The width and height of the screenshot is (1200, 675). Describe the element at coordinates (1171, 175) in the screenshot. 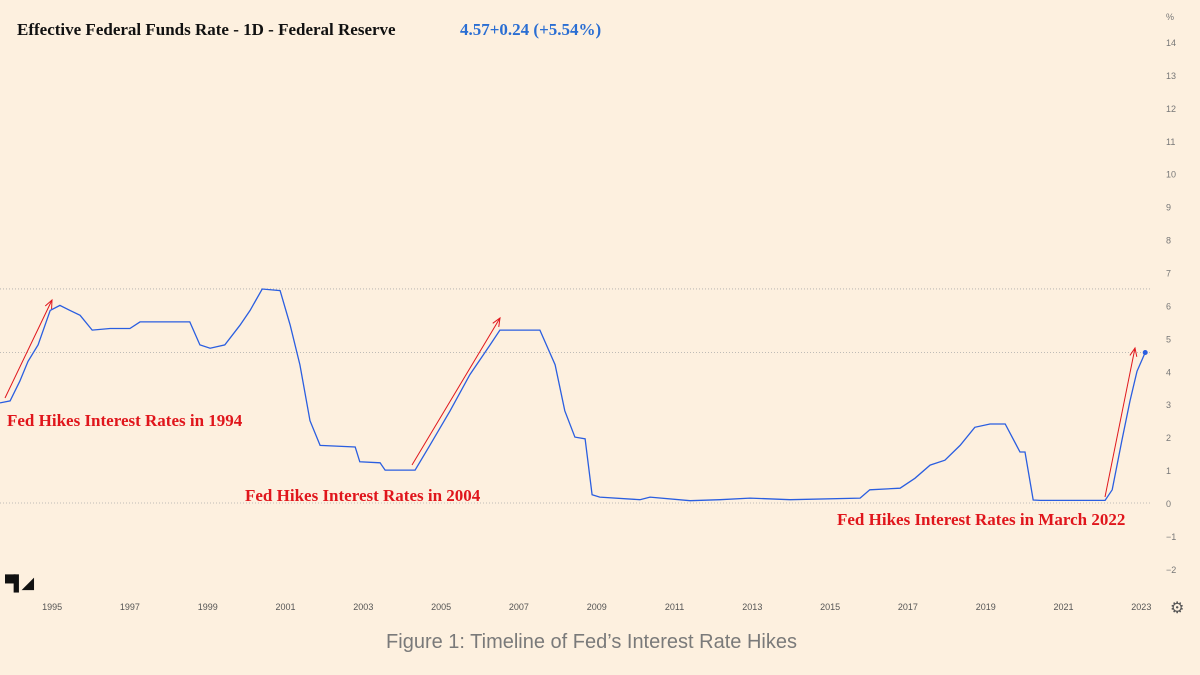

I see `y-tick-label: 10` at that location.